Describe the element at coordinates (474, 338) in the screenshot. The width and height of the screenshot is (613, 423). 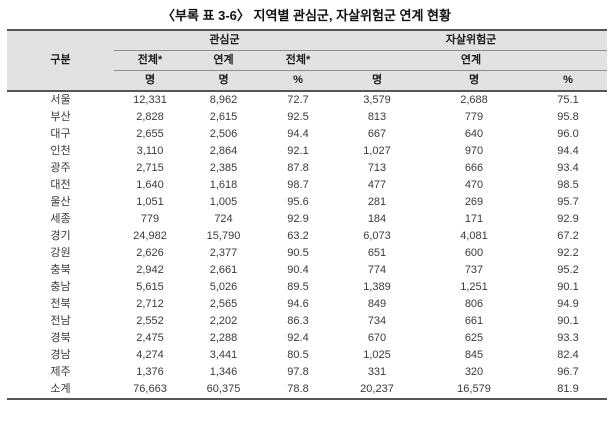
I see `value-cell: 625` at that location.